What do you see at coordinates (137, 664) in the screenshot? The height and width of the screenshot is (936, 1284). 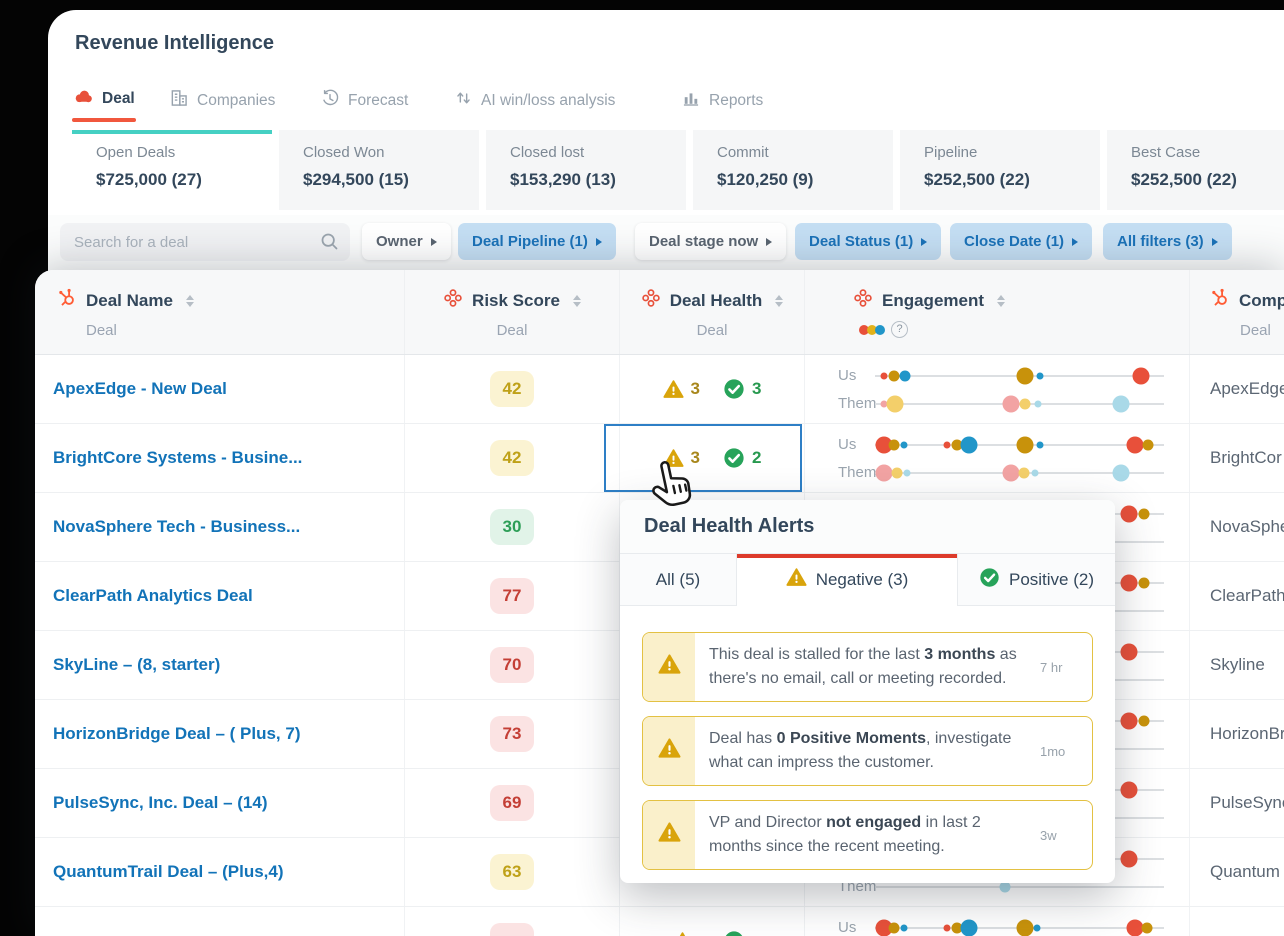 I see `deal-name-link: SkyLine – (8, starter)` at bounding box center [137, 664].